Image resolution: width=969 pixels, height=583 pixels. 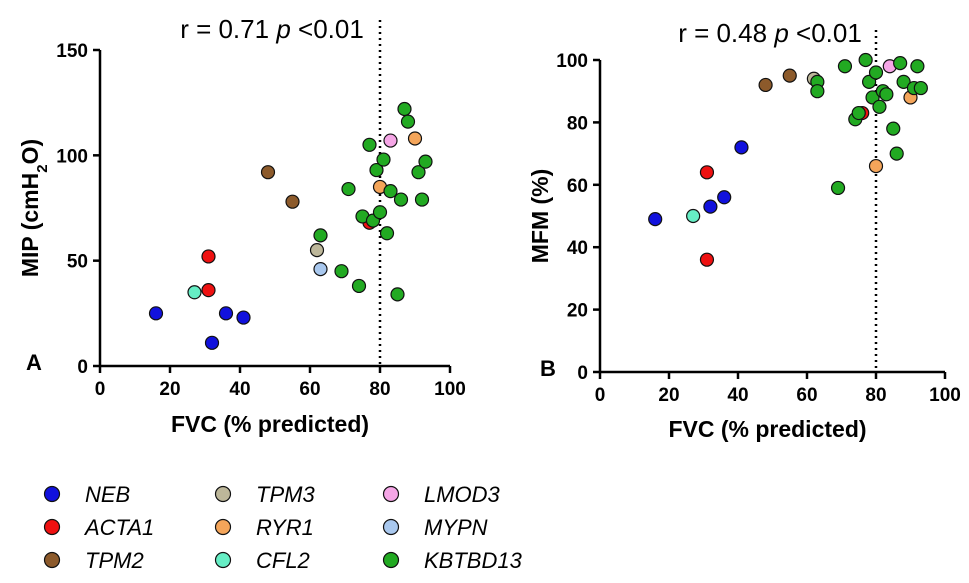 What do you see at coordinates (34, 362) in the screenshot?
I see `panel-letter: A` at bounding box center [34, 362].